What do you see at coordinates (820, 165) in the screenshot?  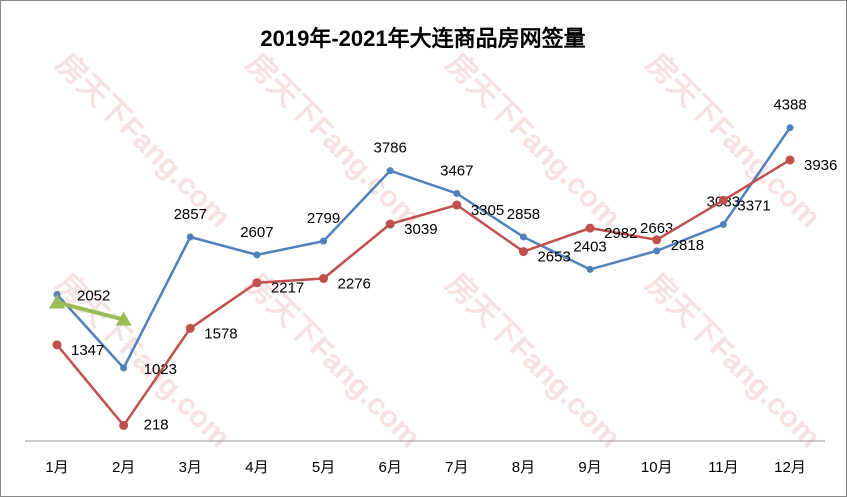 I see `data-label: 3936` at bounding box center [820, 165].